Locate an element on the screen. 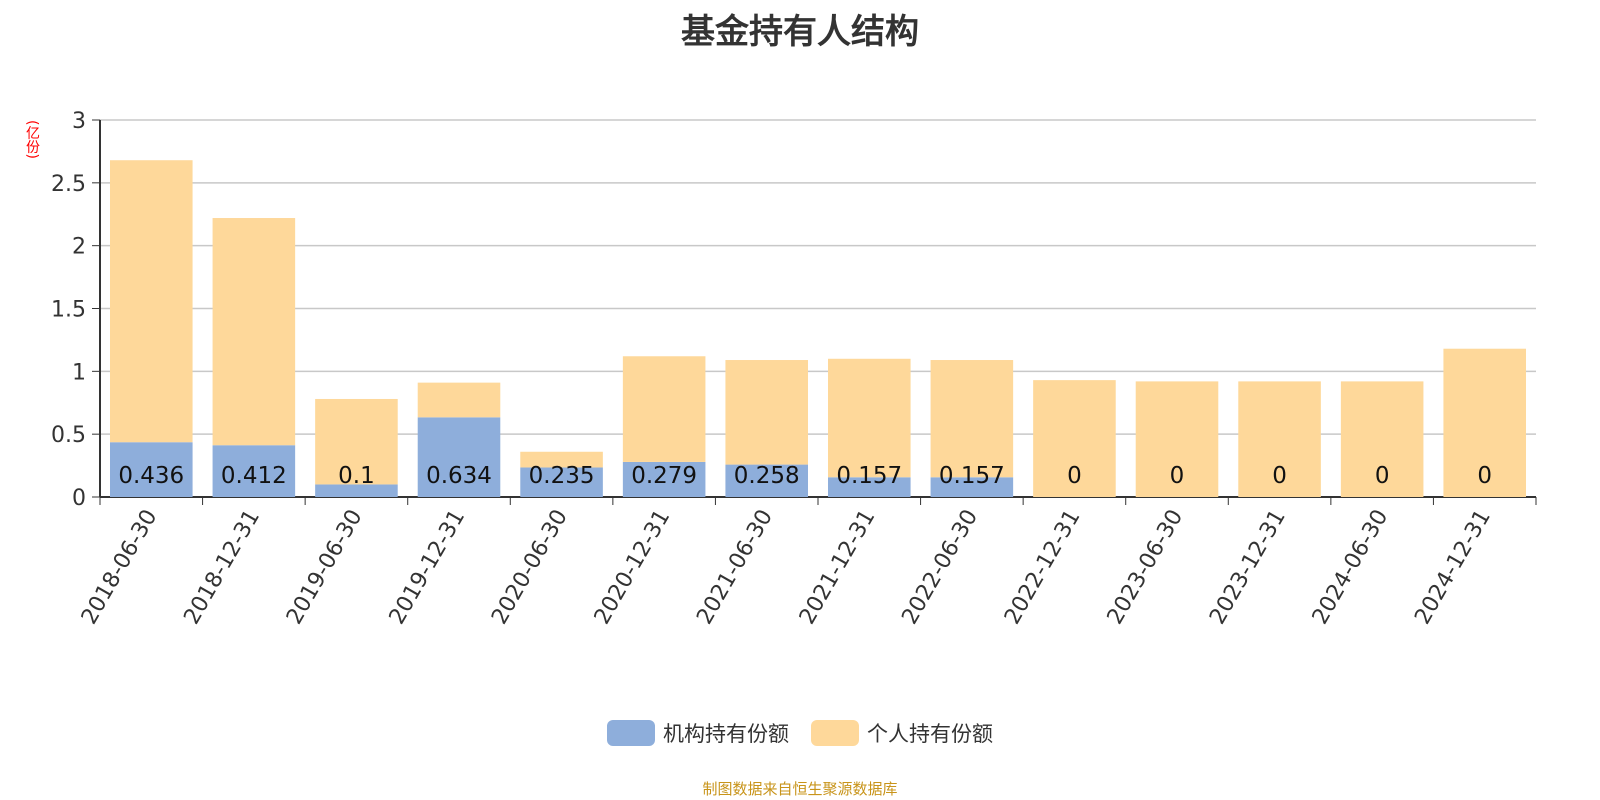 This screenshot has height=800, width=1600. data-label: 0.436 is located at coordinates (151, 476).